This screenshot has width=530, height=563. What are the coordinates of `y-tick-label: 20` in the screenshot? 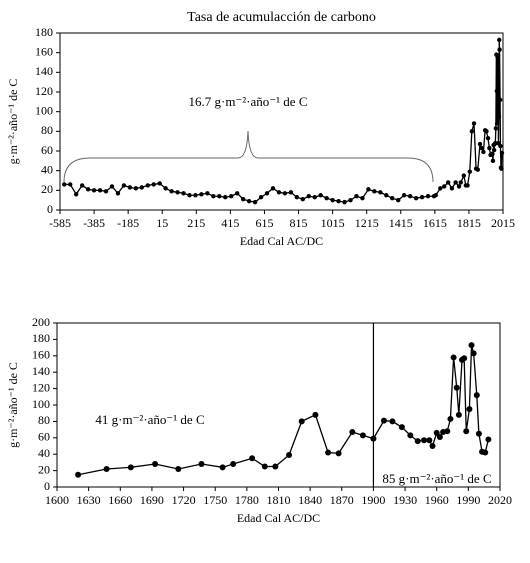 It's located at (44, 469).